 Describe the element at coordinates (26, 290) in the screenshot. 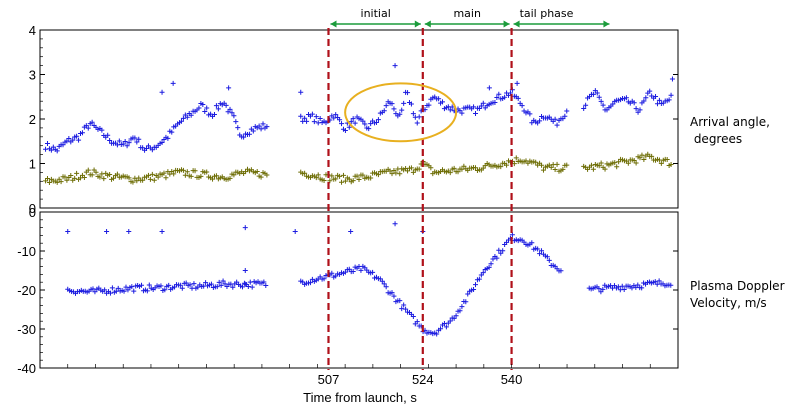

I see `y-tick-label: -20` at that location.